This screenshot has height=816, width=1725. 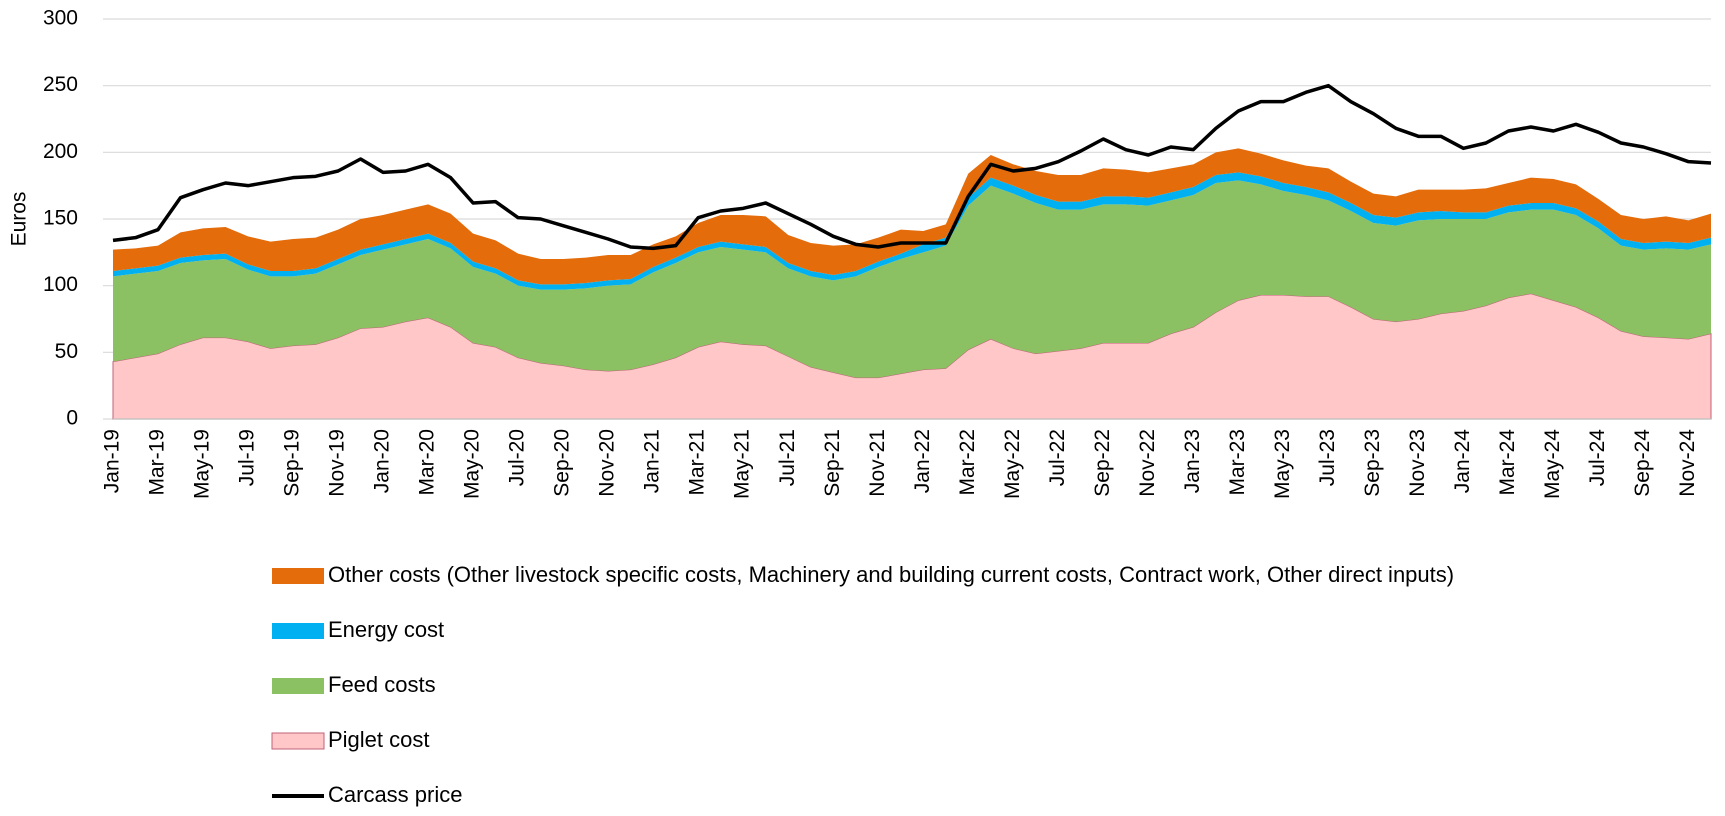 What do you see at coordinates (72, 418) in the screenshot?
I see `y-tick-label: 0` at bounding box center [72, 418].